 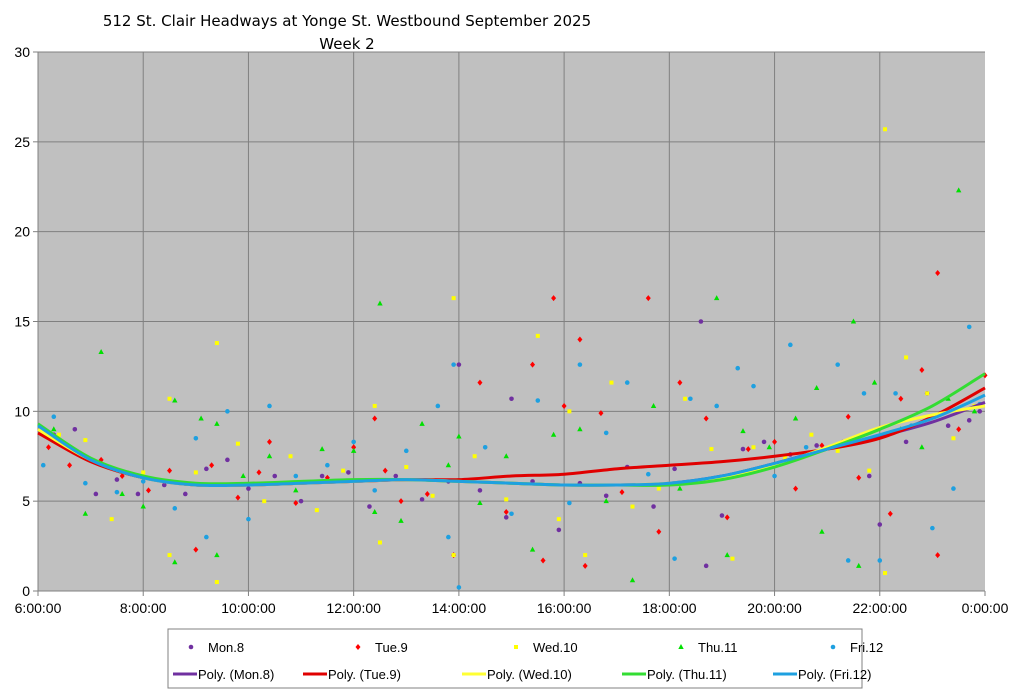 I want to click on x-tick-label: 22:00:00, so click(x=880, y=608).